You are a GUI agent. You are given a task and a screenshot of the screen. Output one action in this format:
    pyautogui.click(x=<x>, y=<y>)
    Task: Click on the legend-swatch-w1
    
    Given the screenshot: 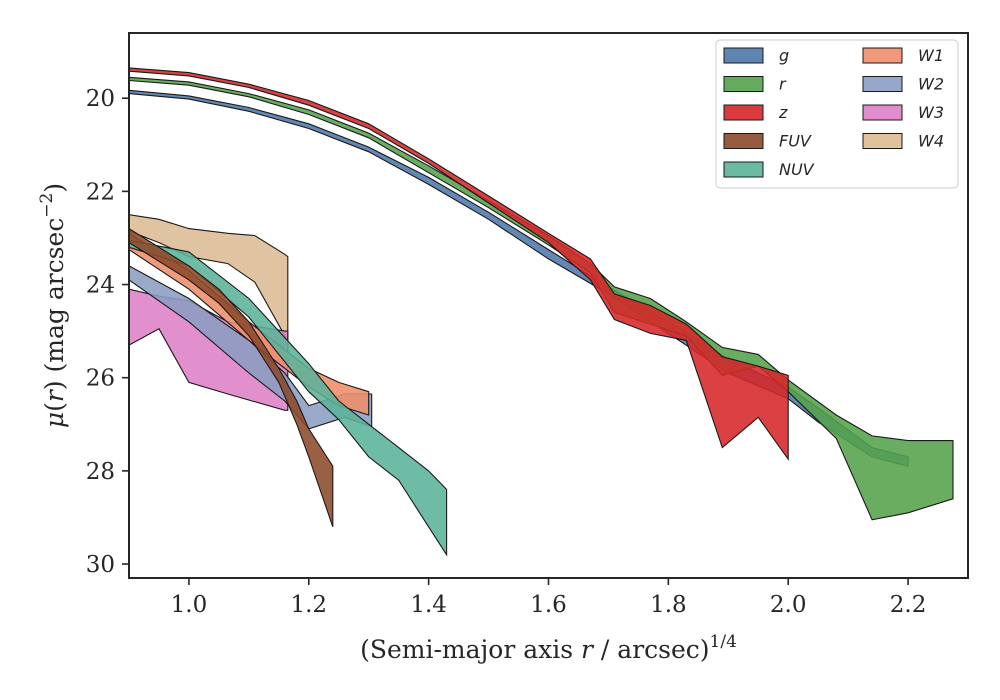 What is the action you would take?
    pyautogui.click(x=882, y=55)
    